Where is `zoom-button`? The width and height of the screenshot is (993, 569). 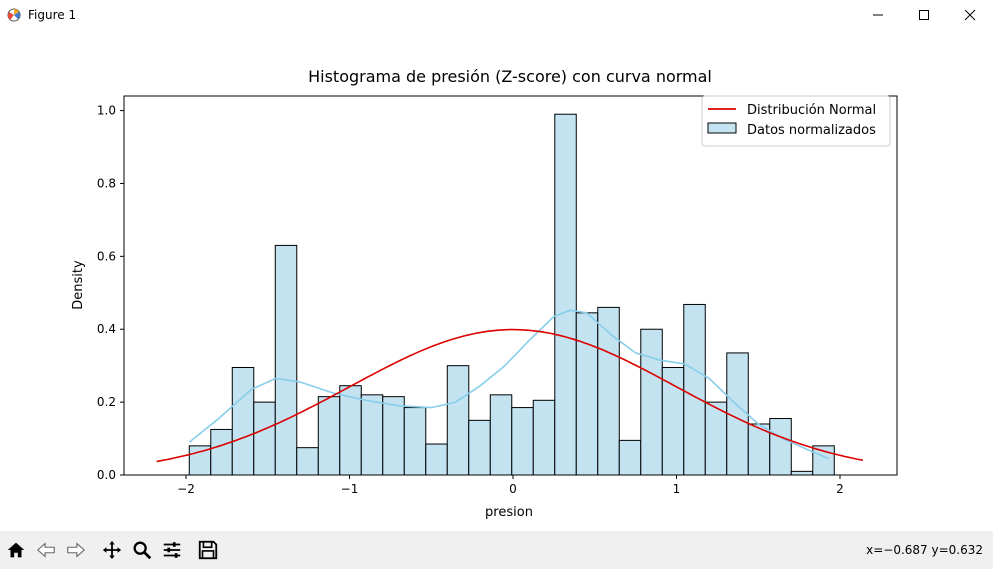
zoom-button is located at coordinates (142, 550).